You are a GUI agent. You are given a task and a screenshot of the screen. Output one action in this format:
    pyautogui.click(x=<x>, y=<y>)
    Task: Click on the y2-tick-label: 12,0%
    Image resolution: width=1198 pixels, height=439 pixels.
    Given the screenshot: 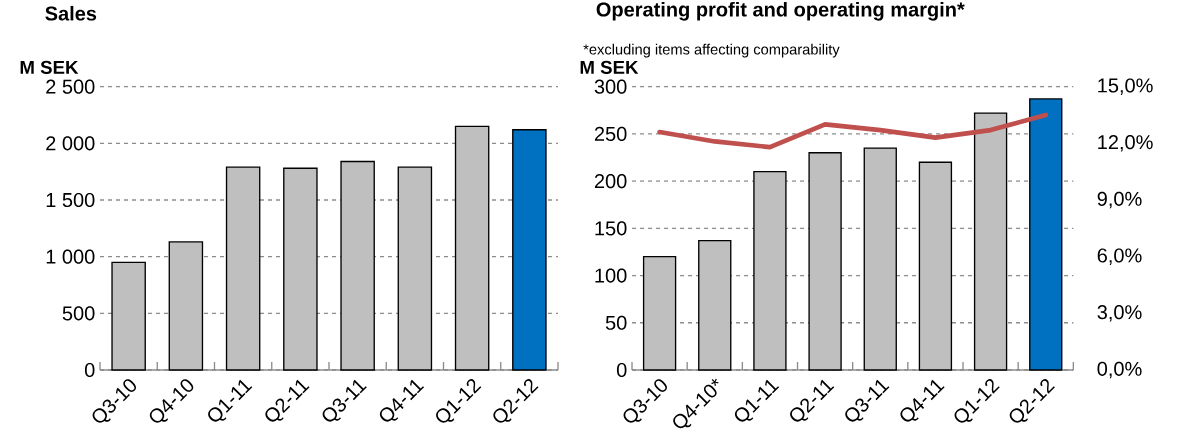 What is the action you would take?
    pyautogui.click(x=1125, y=143)
    